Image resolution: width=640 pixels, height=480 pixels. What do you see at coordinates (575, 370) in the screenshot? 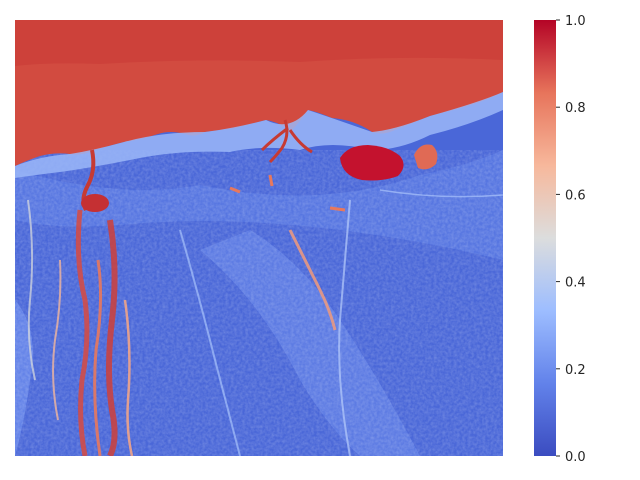
I see `colorbar-tick-label: 0.2` at bounding box center [575, 370].